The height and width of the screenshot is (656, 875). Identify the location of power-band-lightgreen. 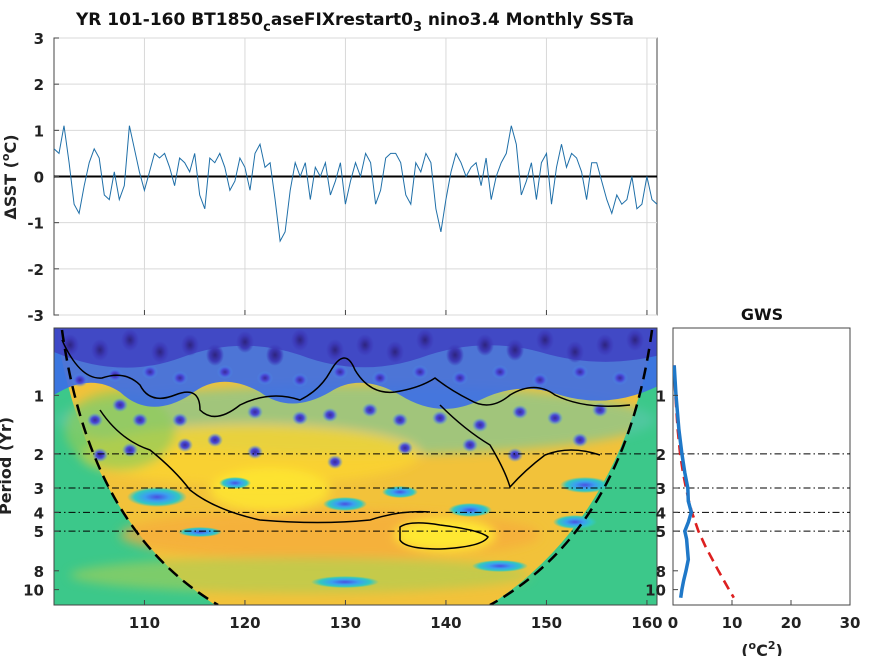
(300, 575).